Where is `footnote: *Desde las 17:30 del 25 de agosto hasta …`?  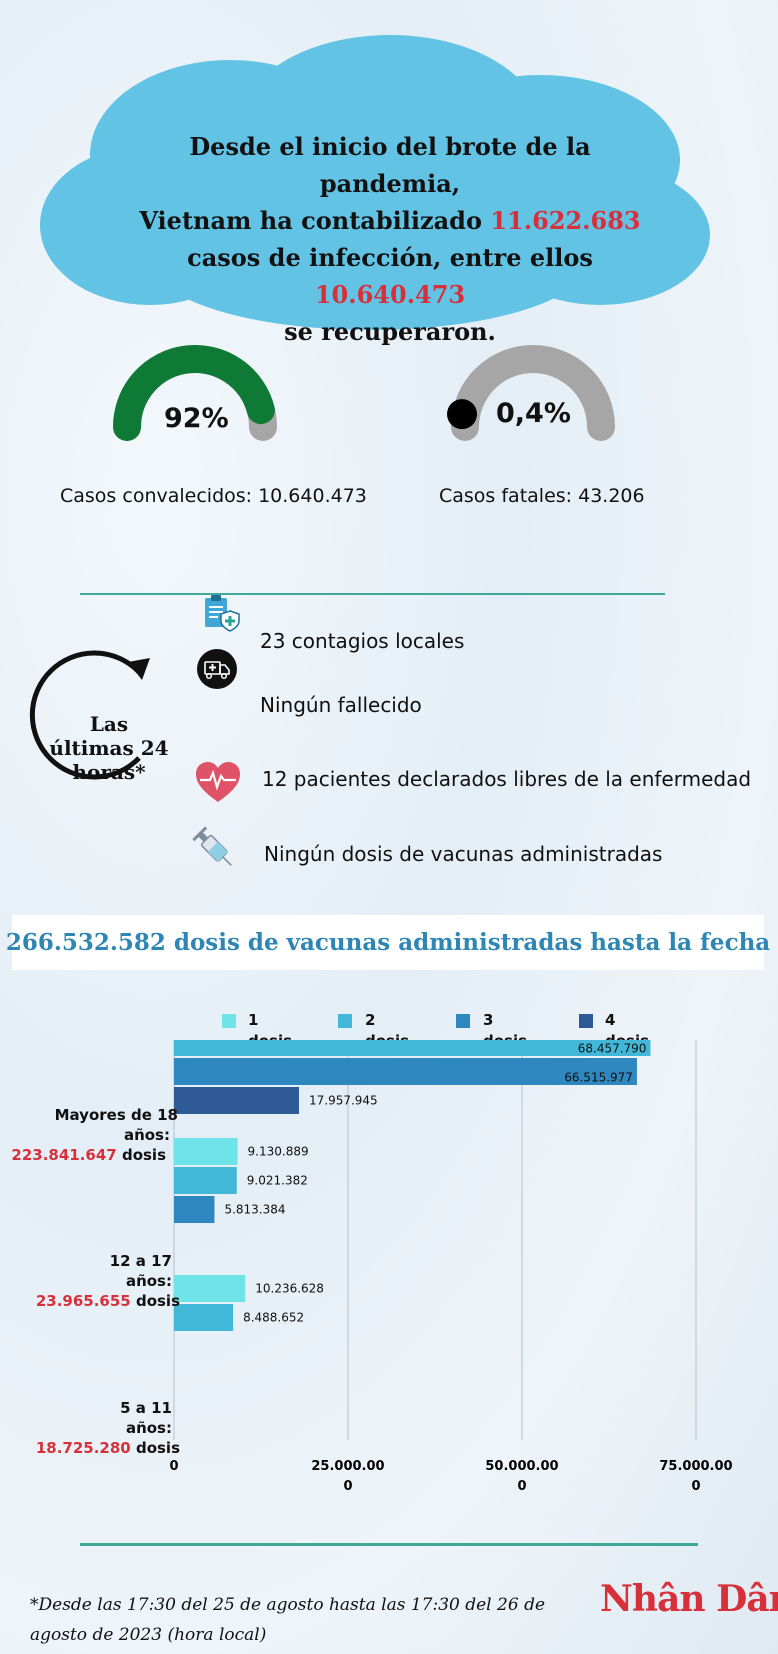 footnote: *Desde las 17:30 del 25 de agosto hasta … is located at coordinates (288, 1620).